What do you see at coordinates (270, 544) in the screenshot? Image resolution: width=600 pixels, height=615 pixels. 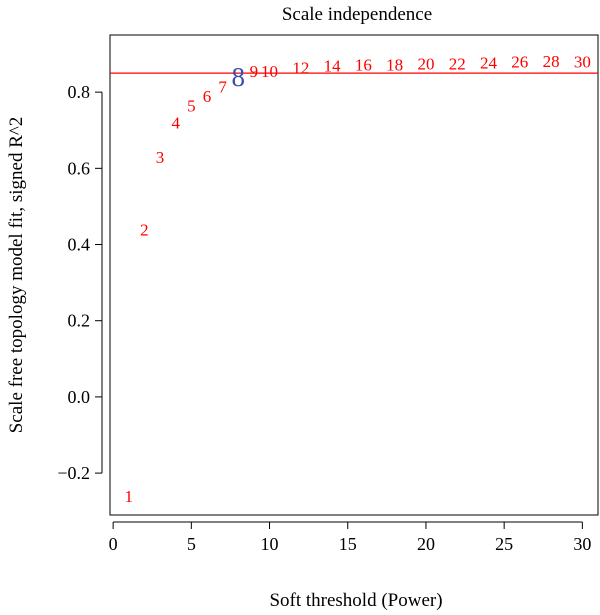 I see `x-tick-label: 10` at bounding box center [270, 544].